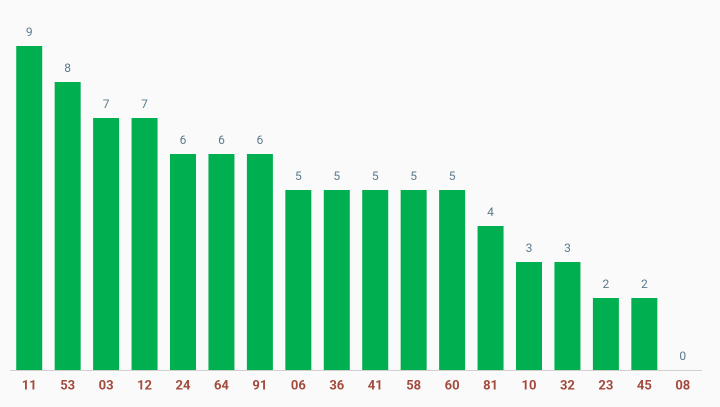 The height and width of the screenshot is (407, 720). Describe the element at coordinates (221, 385) in the screenshot. I see `x-tick-label: 64` at that location.